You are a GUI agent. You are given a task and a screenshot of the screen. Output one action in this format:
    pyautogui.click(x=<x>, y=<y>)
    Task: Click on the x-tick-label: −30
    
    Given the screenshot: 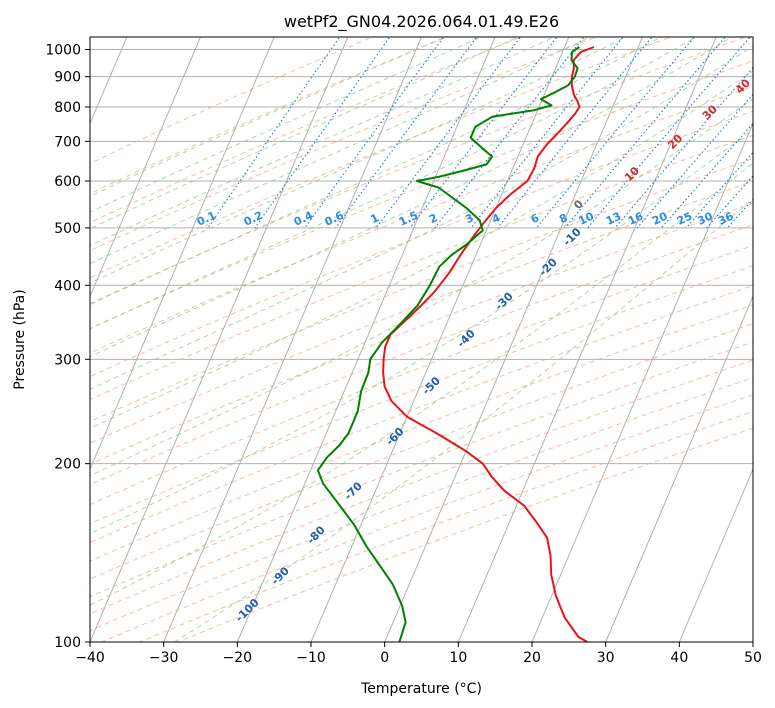 What is the action you would take?
    pyautogui.click(x=164, y=658)
    